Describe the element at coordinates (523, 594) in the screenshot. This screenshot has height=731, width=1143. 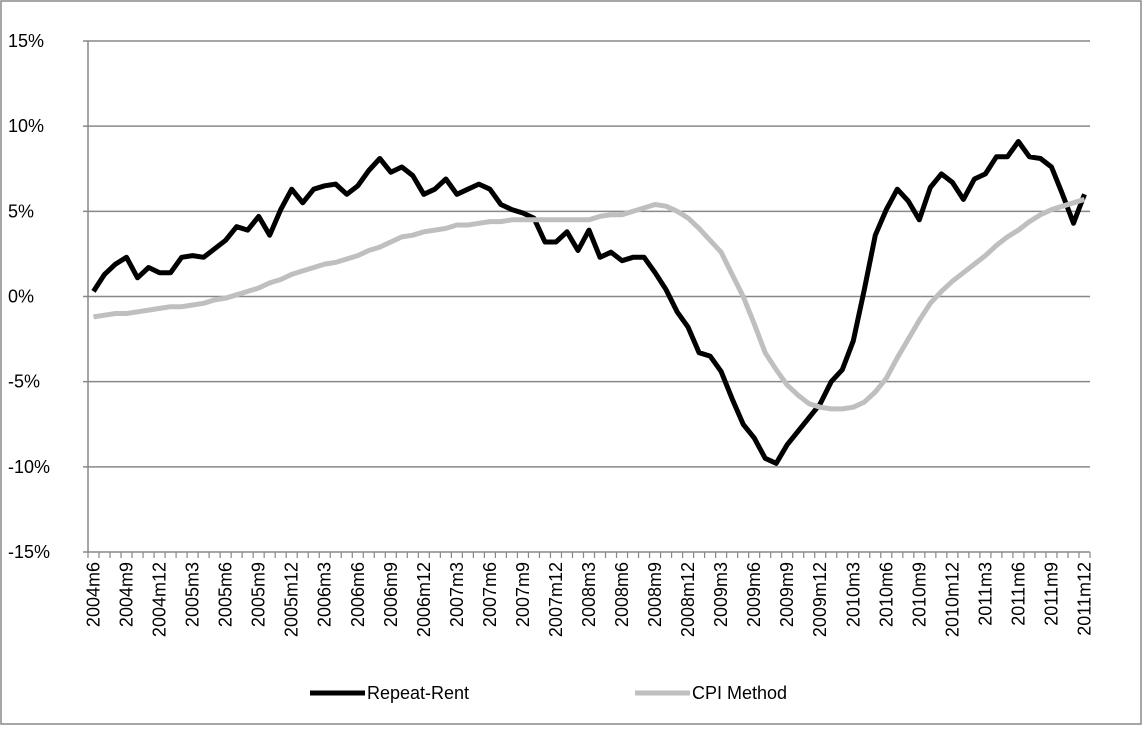
I see `x-tick-label: 2007m9` at that location.